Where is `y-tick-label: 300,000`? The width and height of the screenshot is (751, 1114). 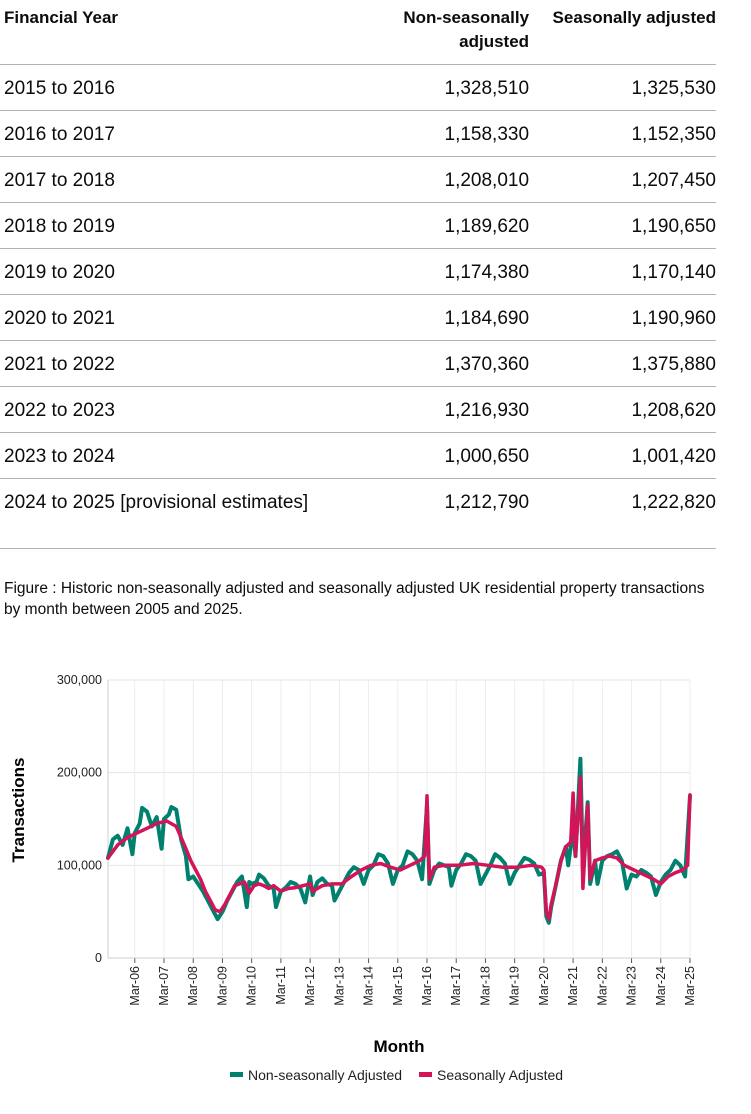 y-tick-label: 300,000 is located at coordinates (79, 680).